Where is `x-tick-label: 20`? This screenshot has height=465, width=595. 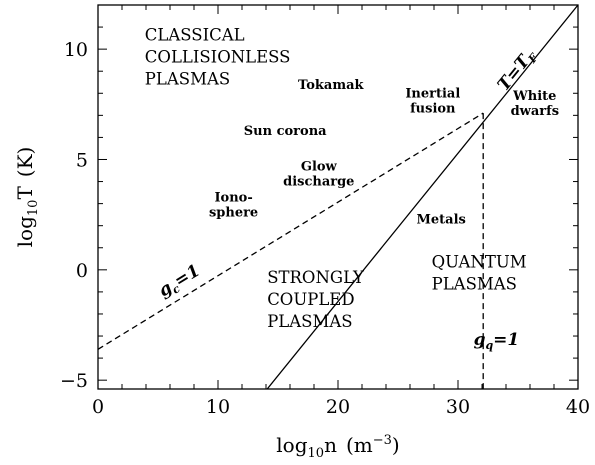 x-tick-label: 20 is located at coordinates (338, 407).